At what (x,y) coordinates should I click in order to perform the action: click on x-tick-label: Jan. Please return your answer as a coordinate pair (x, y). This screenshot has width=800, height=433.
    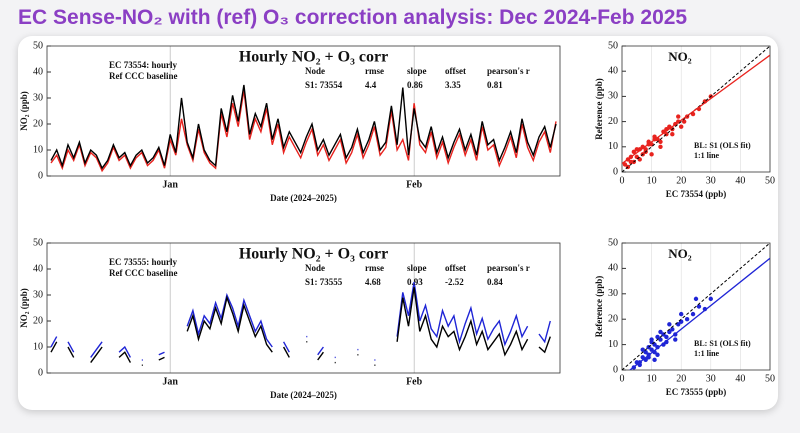
    Looking at the image, I should click on (170, 184).